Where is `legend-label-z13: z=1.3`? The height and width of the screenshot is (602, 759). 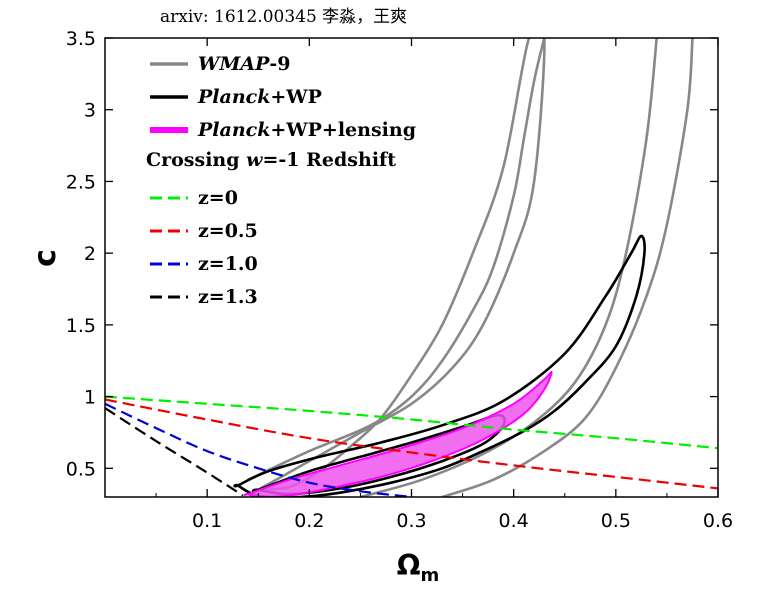
legend-label-z13: z=1.3 is located at coordinates (228, 297).